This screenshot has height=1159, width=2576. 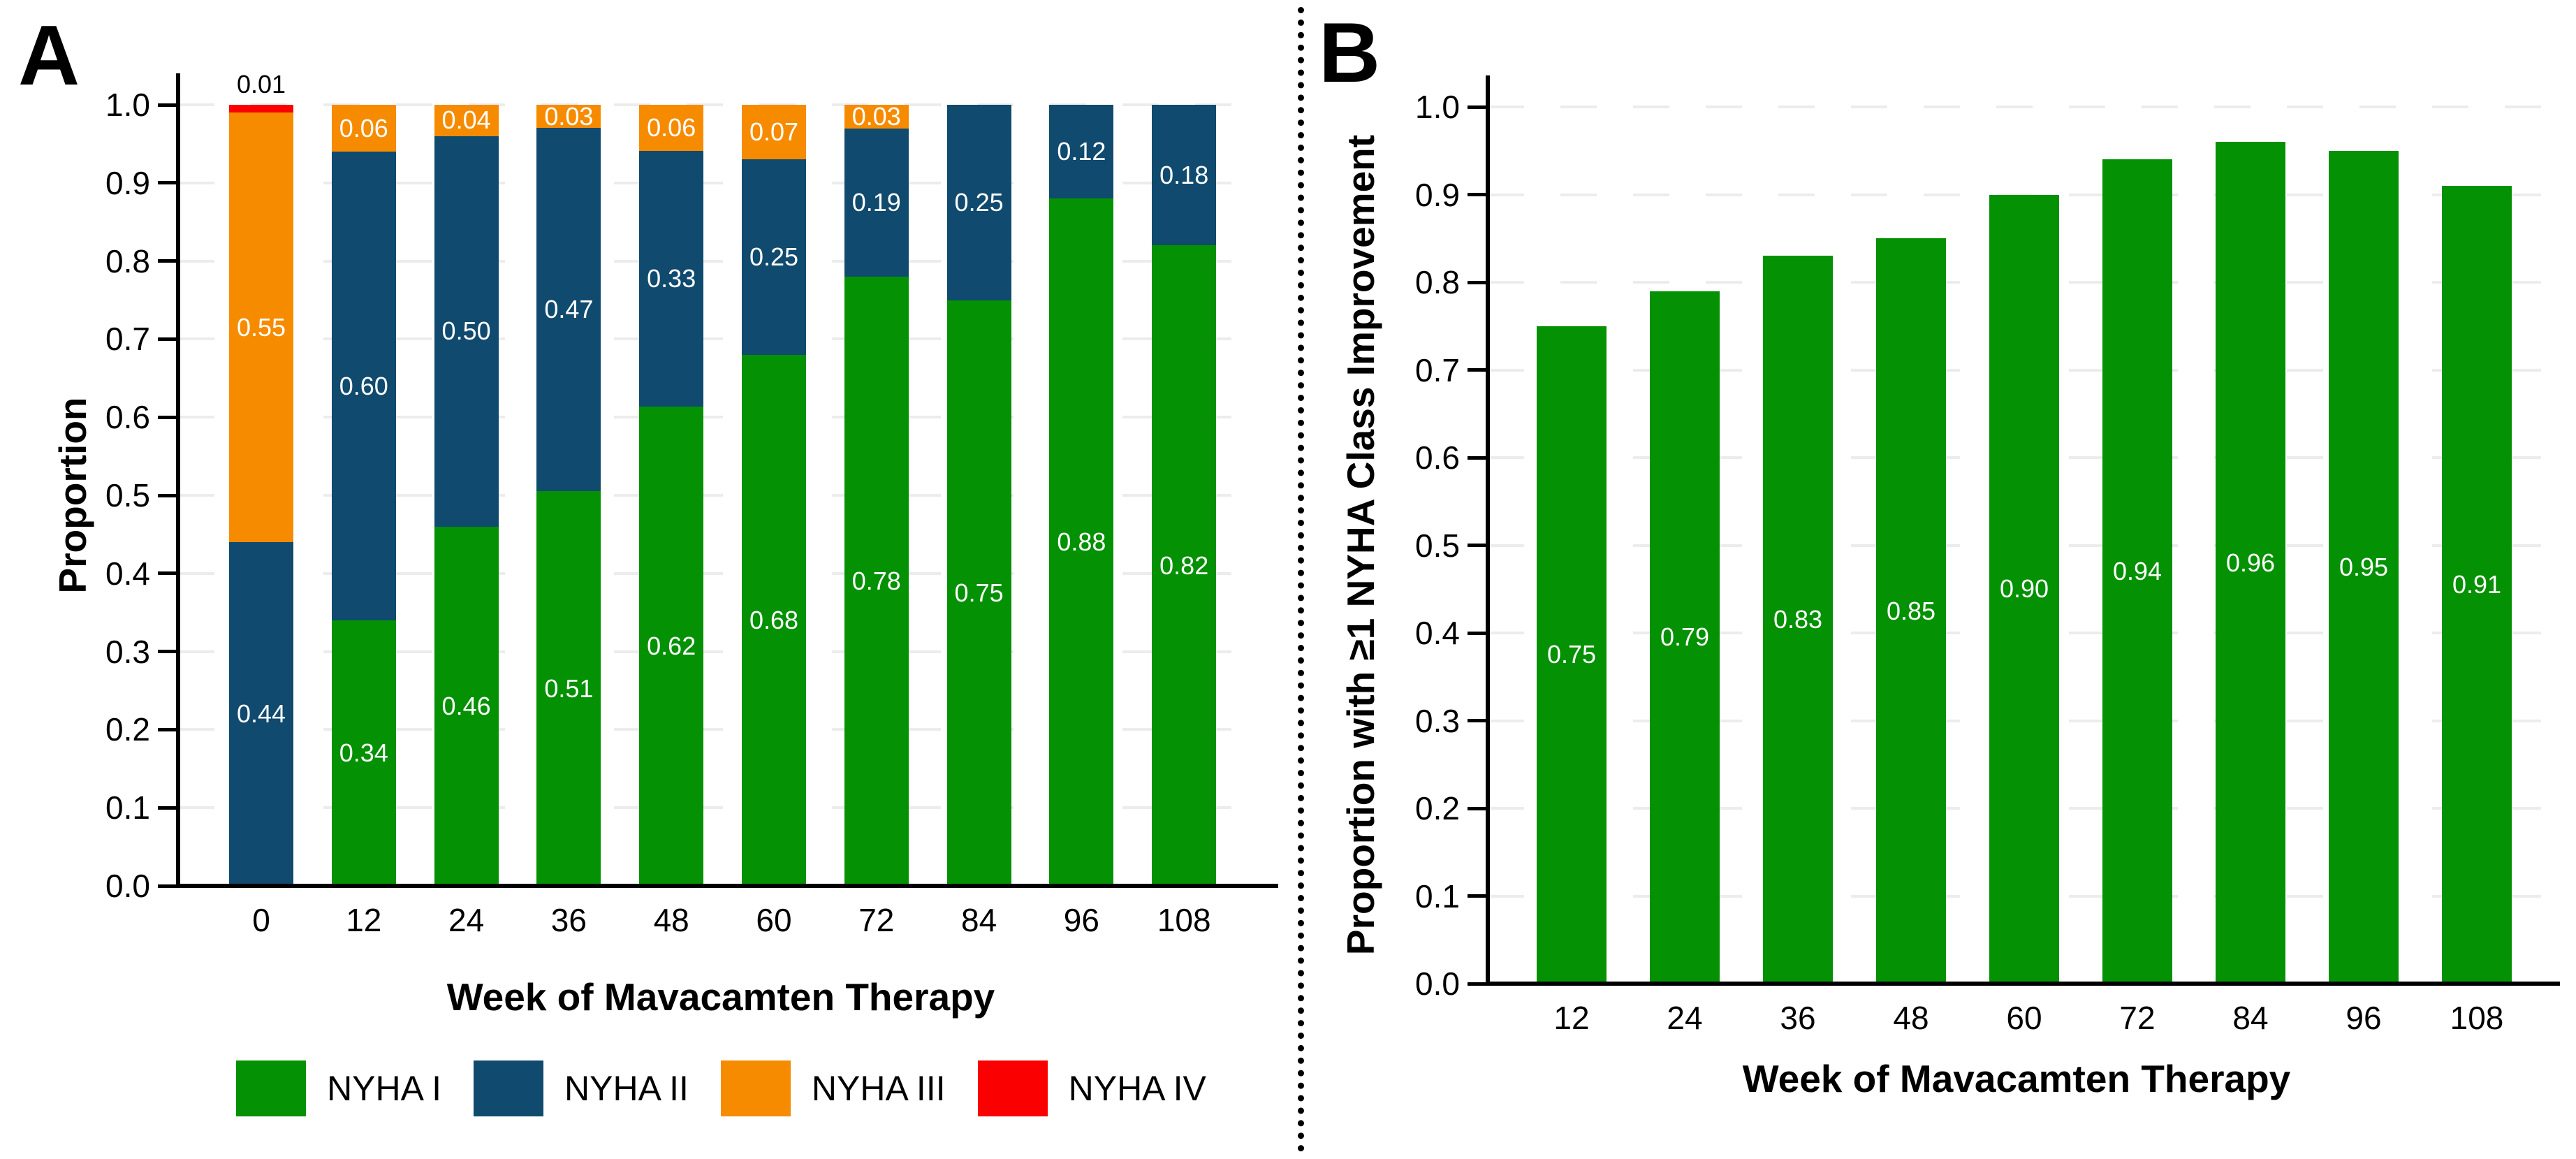 What do you see at coordinates (363, 752) in the screenshot?
I see `bar-segment-value-label: 0.34` at bounding box center [363, 752].